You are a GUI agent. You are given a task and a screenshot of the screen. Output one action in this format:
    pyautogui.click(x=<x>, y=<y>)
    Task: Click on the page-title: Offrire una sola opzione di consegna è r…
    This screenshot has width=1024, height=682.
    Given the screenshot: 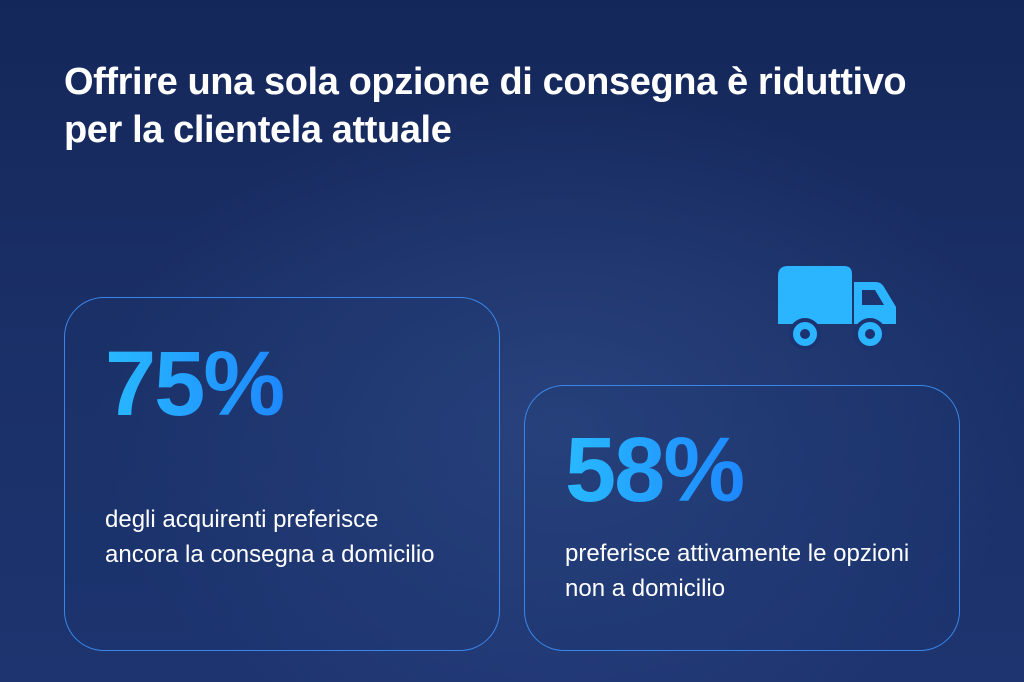 What is the action you would take?
    pyautogui.click(x=485, y=106)
    